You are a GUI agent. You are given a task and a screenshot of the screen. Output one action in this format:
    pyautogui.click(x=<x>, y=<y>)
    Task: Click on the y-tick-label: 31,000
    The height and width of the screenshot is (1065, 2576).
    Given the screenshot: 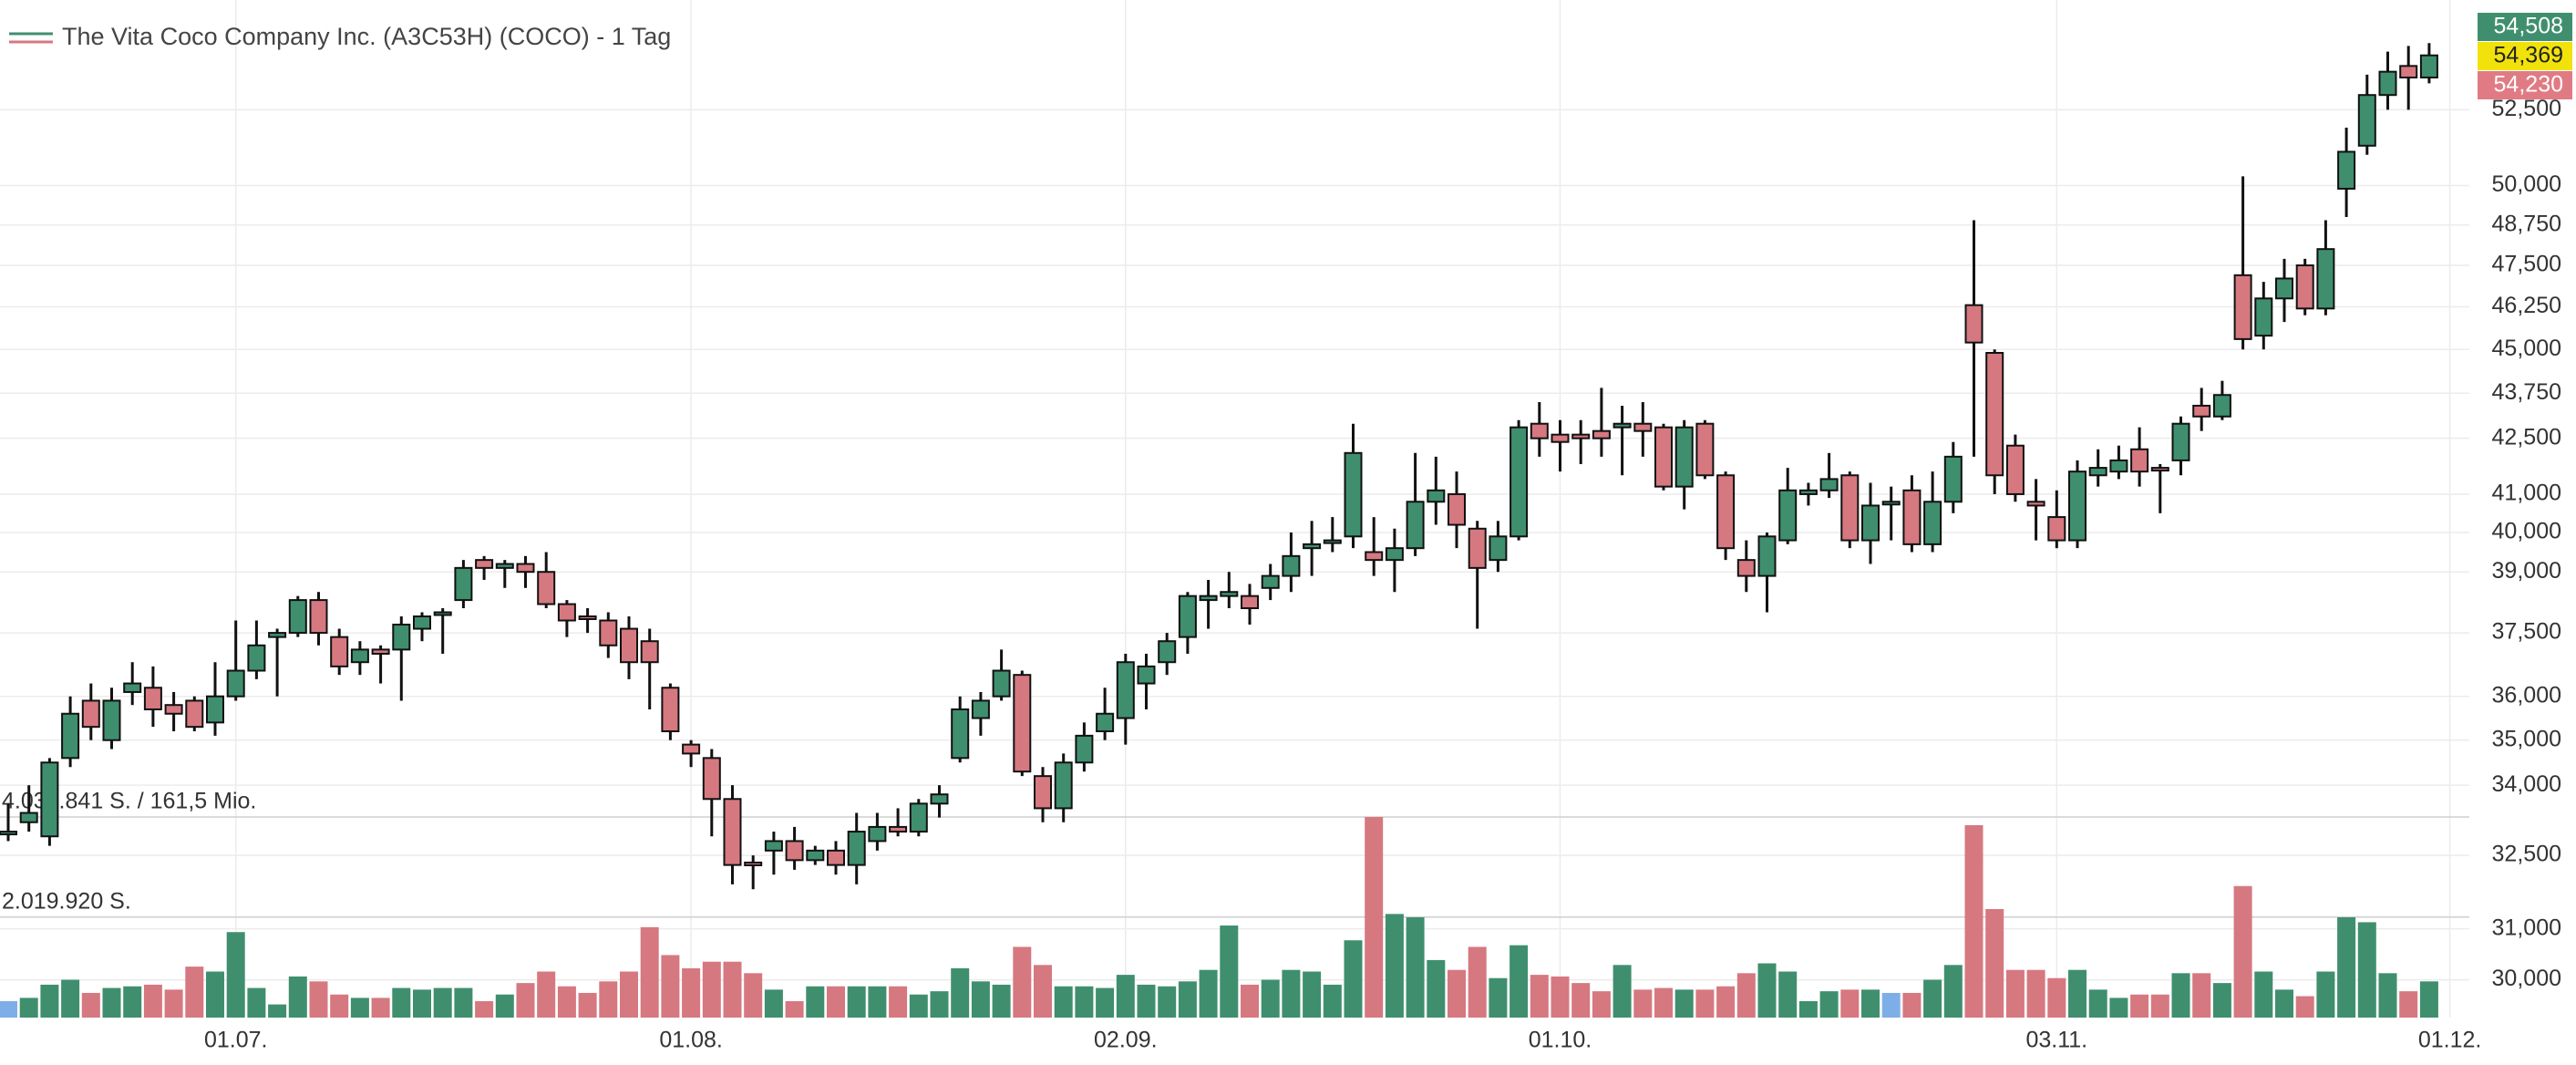 What is the action you would take?
    pyautogui.click(x=2526, y=927)
    